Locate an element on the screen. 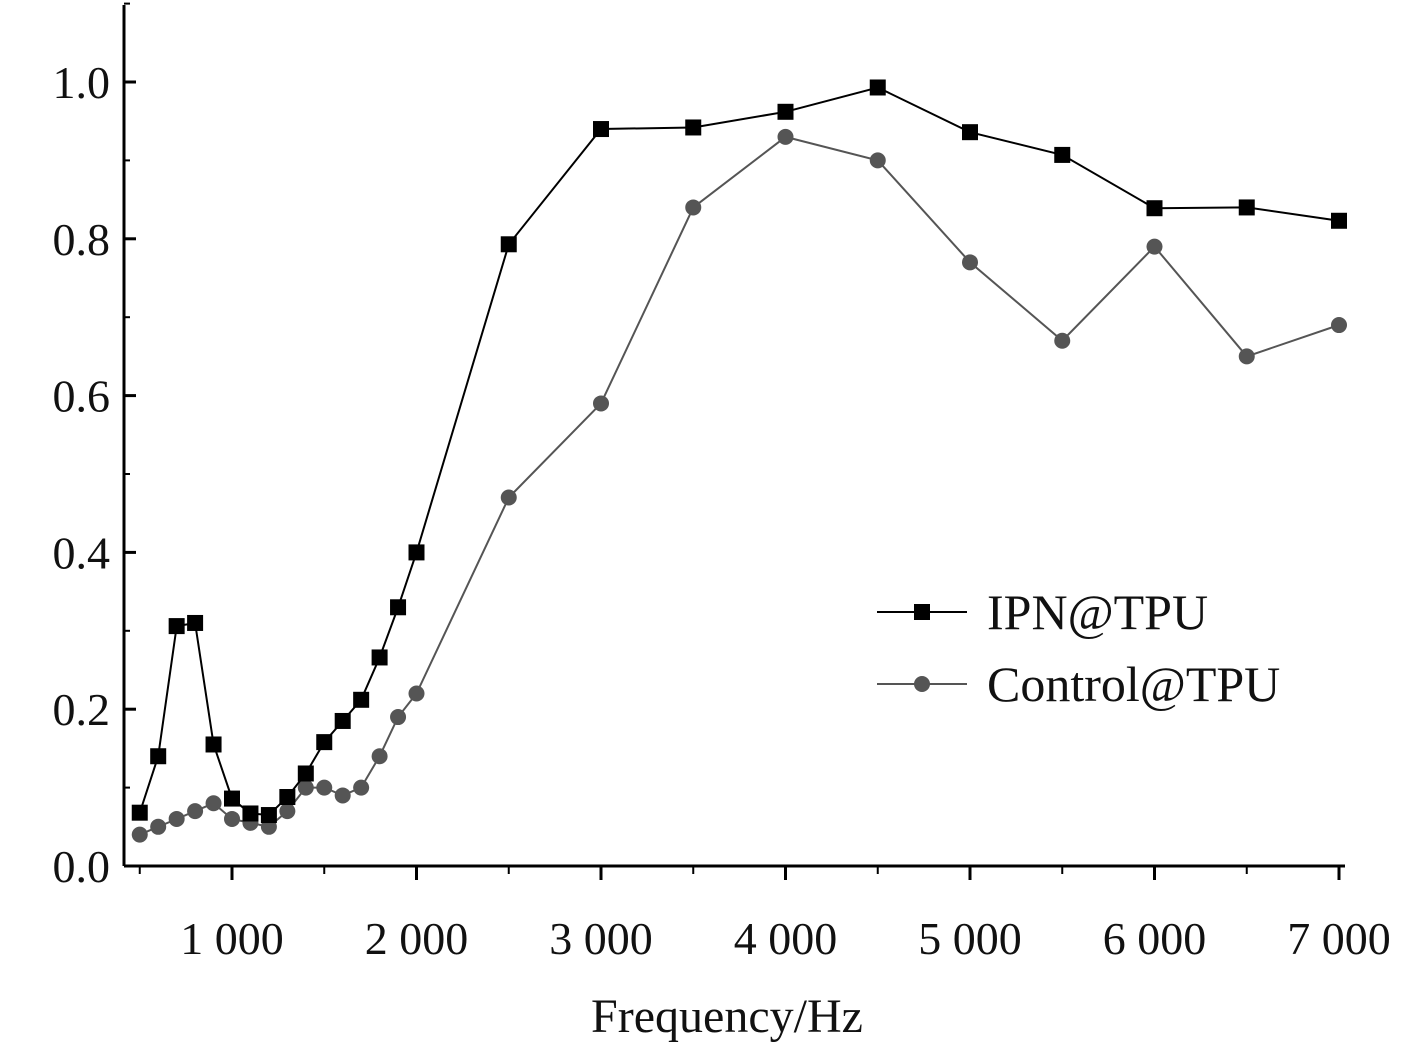 The image size is (1417, 1049). y-tick-label: 0.4 is located at coordinates (82, 552).